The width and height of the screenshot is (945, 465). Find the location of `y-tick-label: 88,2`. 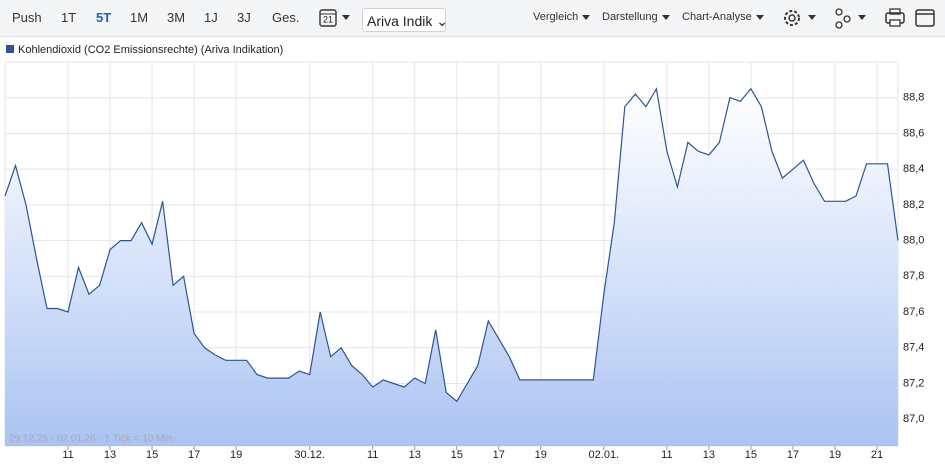

y-tick-label: 88,2 is located at coordinates (913, 205).